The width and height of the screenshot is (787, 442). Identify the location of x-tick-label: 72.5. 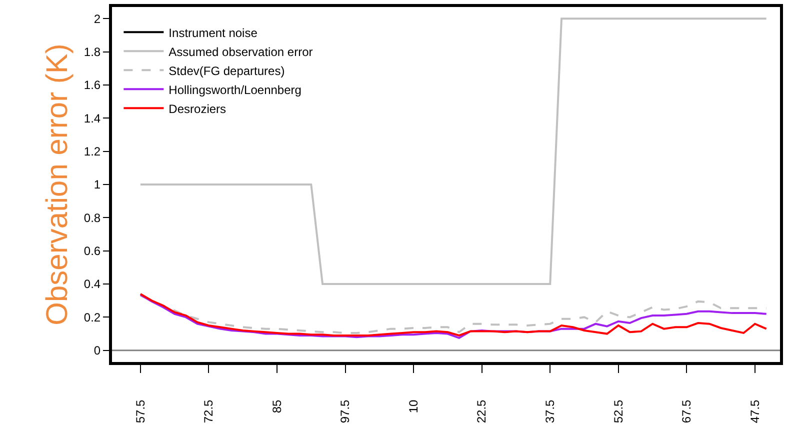
(209, 411).